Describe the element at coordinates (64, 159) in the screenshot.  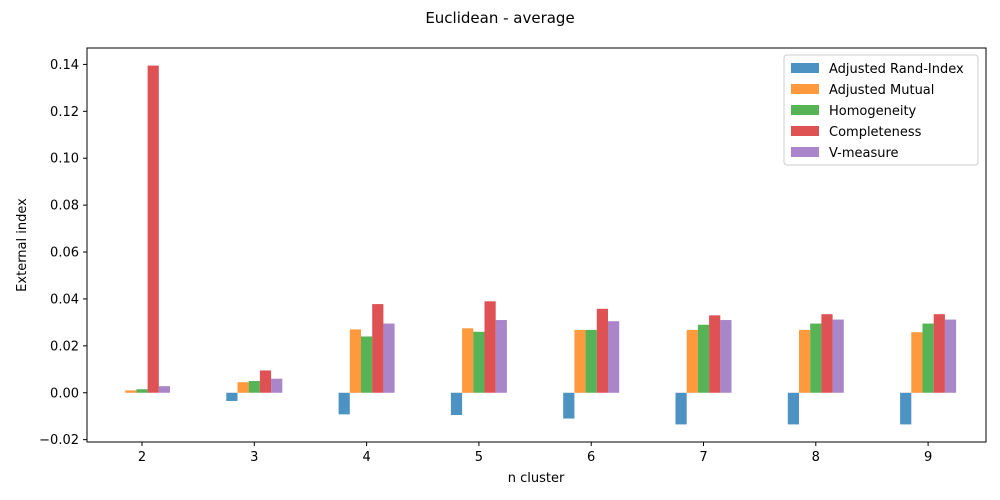
I see `y-tick-label: 0.10` at that location.